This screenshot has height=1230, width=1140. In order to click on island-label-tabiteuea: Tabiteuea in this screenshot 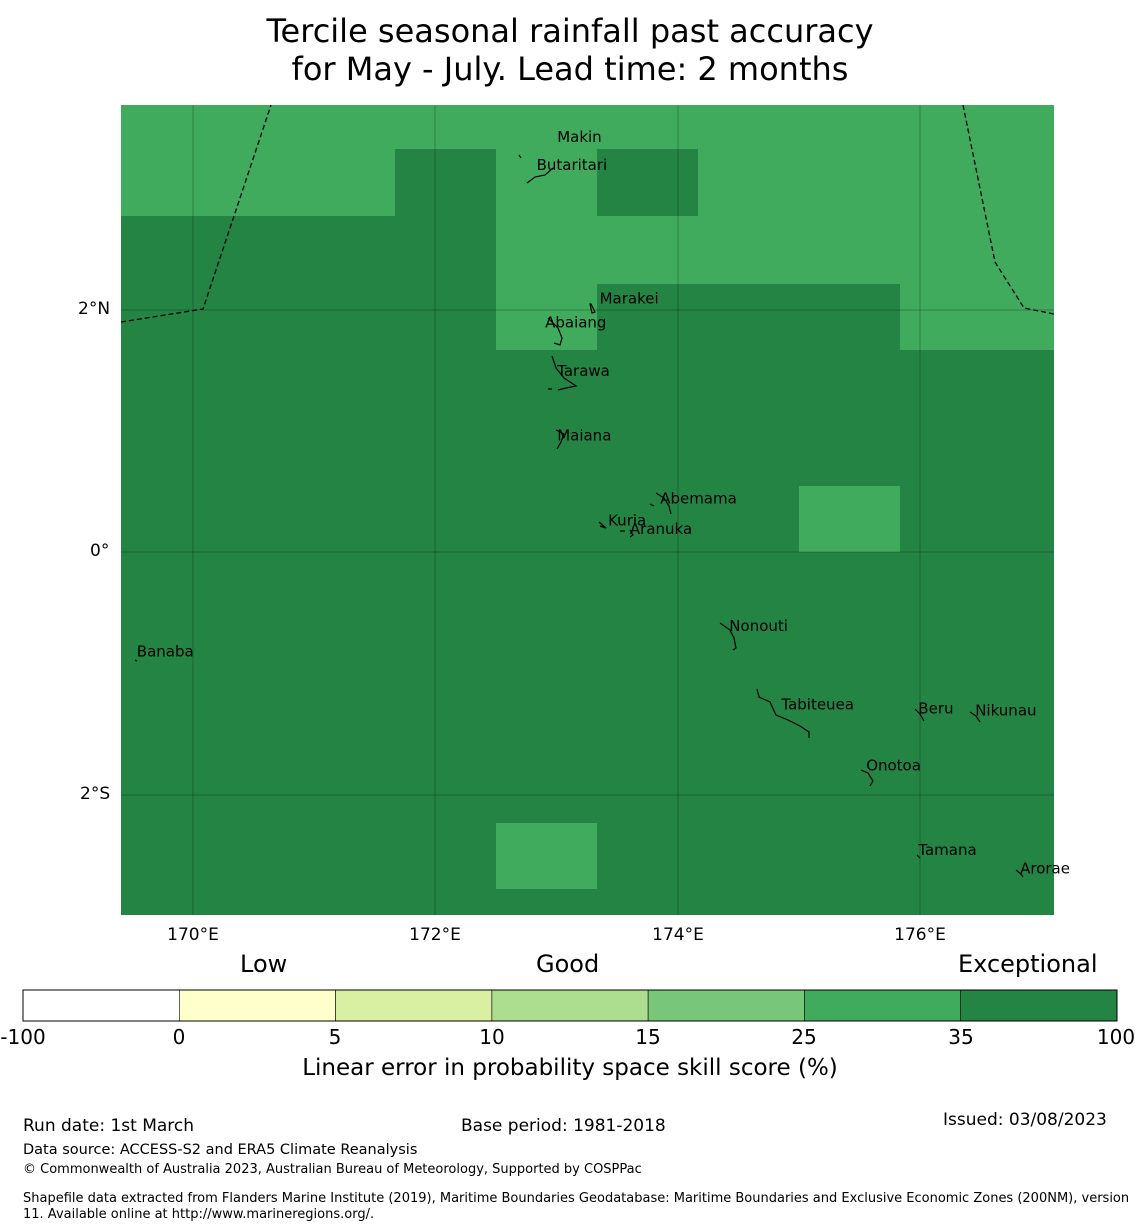, I will do `click(817, 705)`.